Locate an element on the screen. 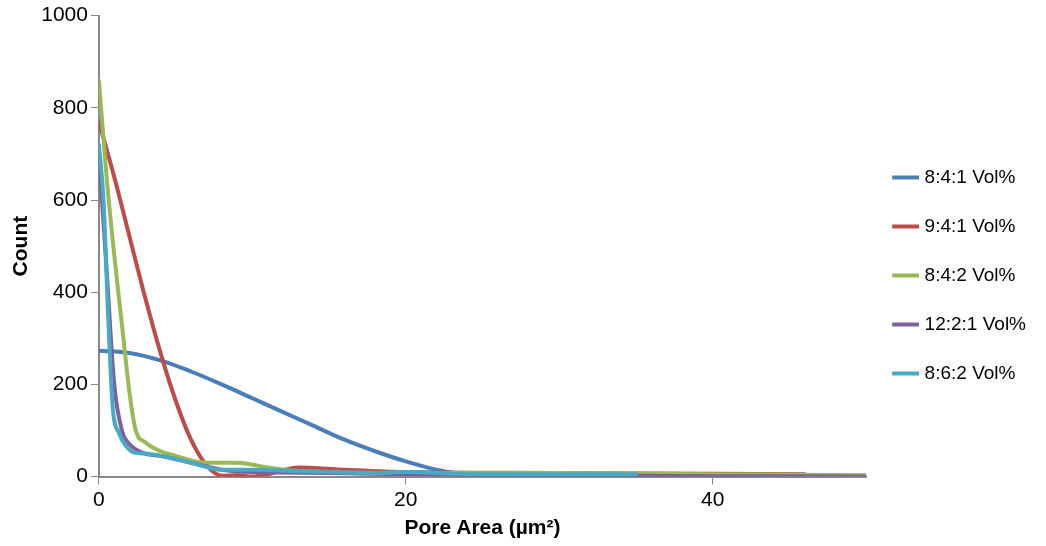  legend-label: 12:2:1 Vol% is located at coordinates (975, 323).